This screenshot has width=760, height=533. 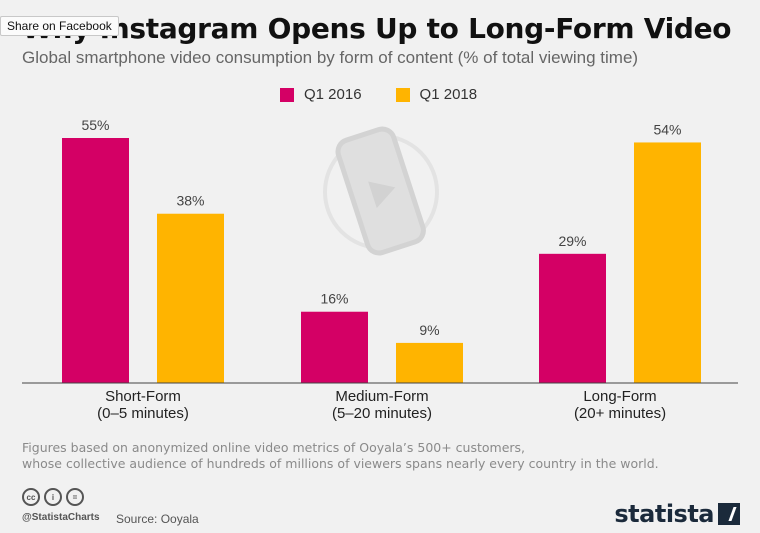 What do you see at coordinates (429, 362) in the screenshot?
I see `bar-medium-form-q1-2018` at bounding box center [429, 362].